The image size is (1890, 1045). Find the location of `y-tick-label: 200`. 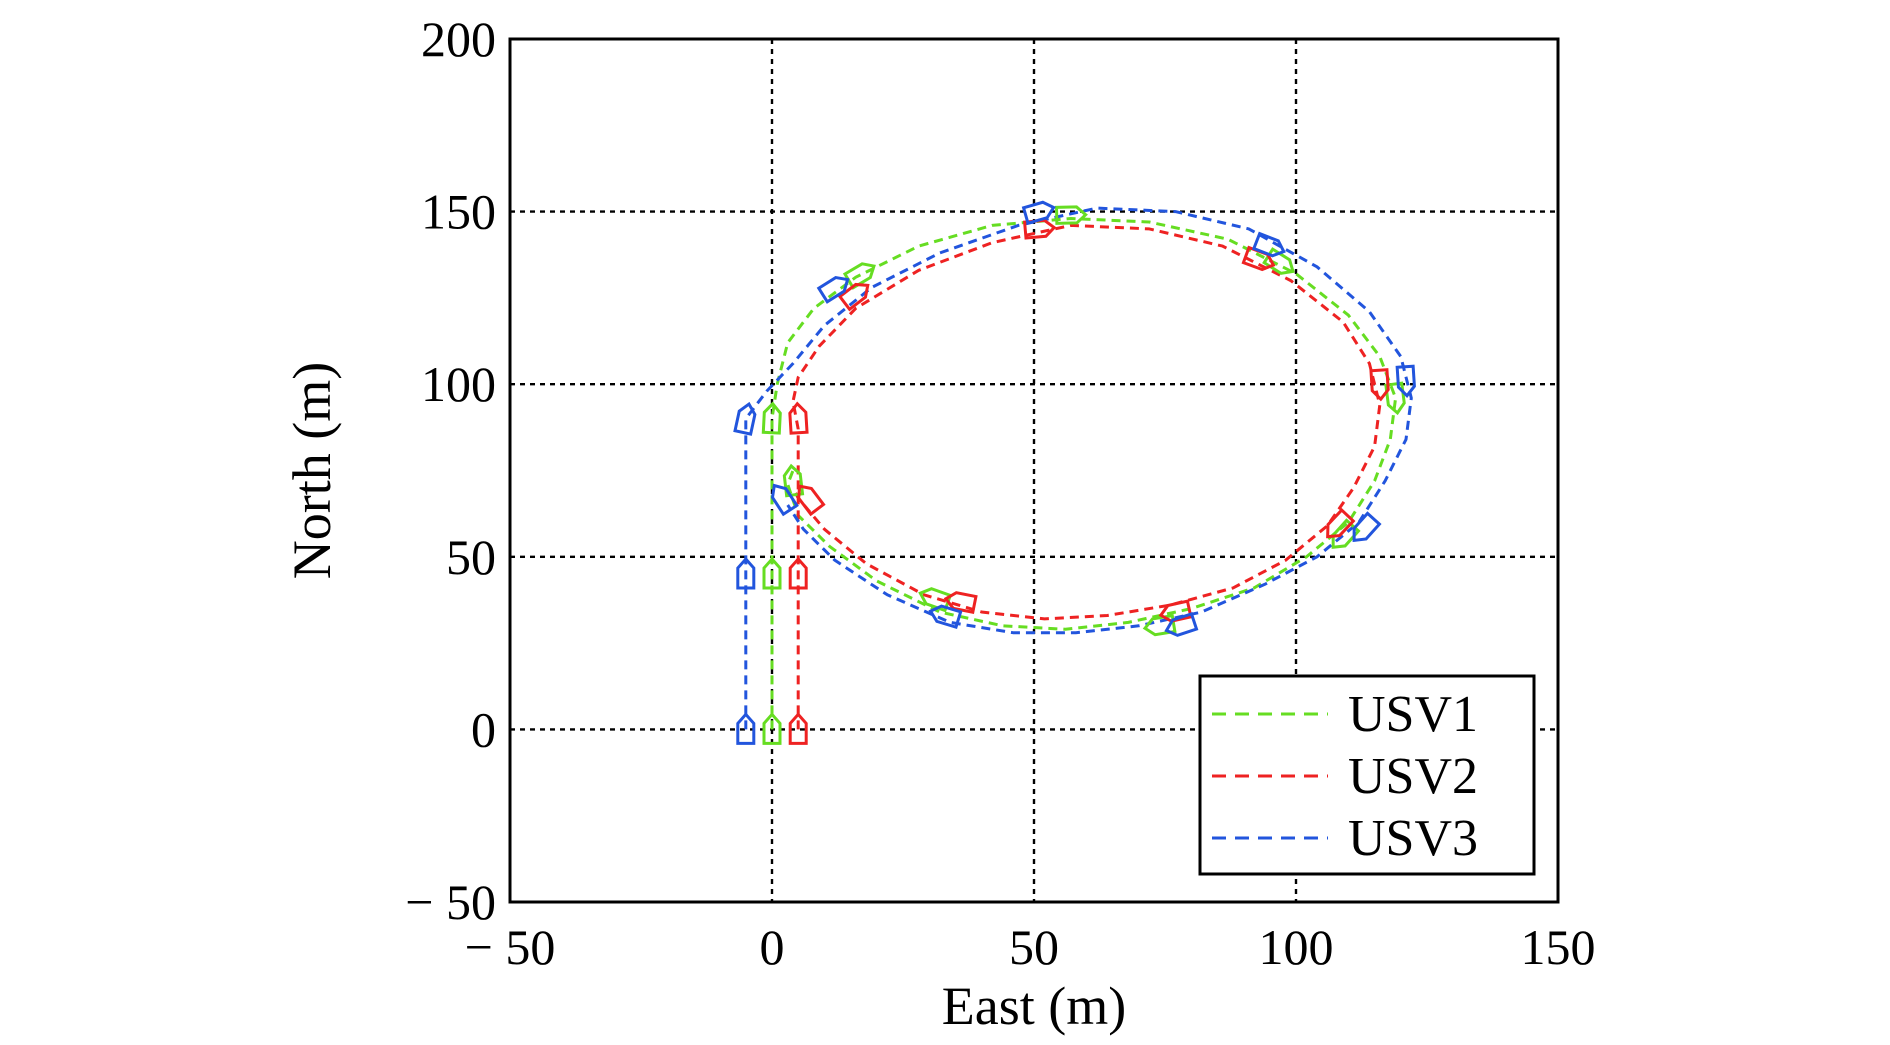

y-tick-label: 200 is located at coordinates (458, 39).